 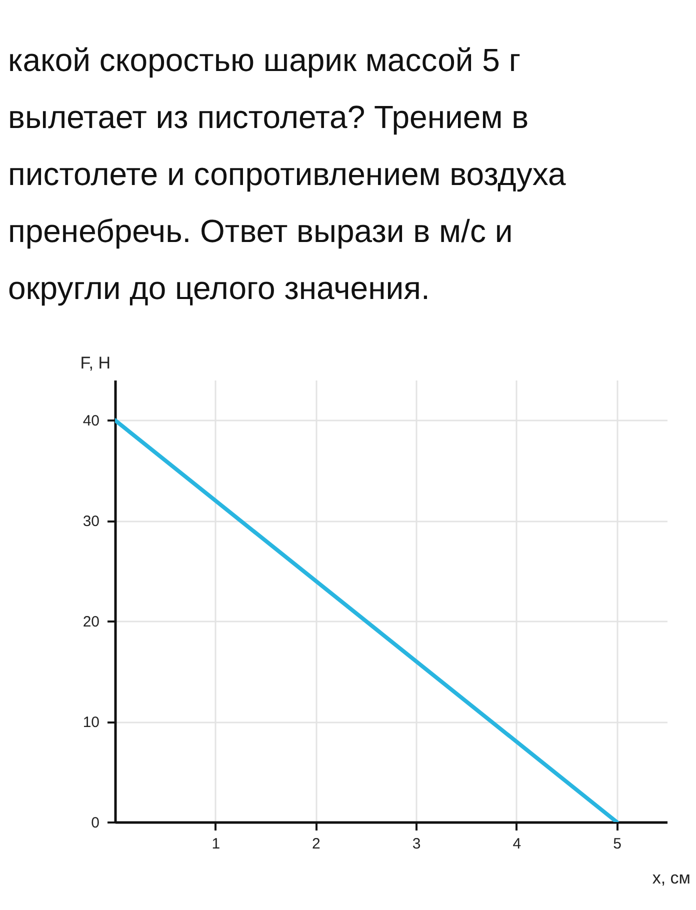 What do you see at coordinates (316, 844) in the screenshot?
I see `x-tick-label: 2` at bounding box center [316, 844].